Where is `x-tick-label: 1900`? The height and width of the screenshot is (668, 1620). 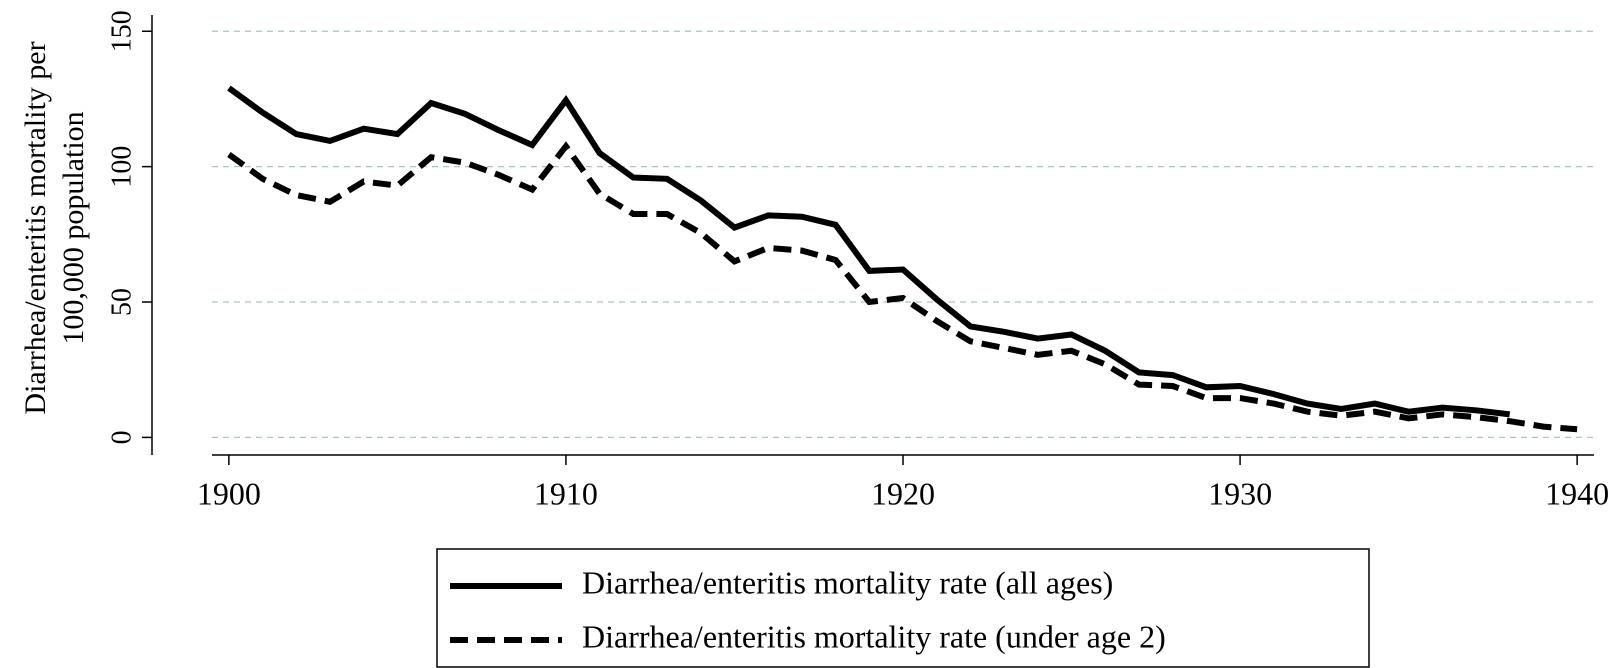 x-tick-label: 1900 is located at coordinates (229, 493).